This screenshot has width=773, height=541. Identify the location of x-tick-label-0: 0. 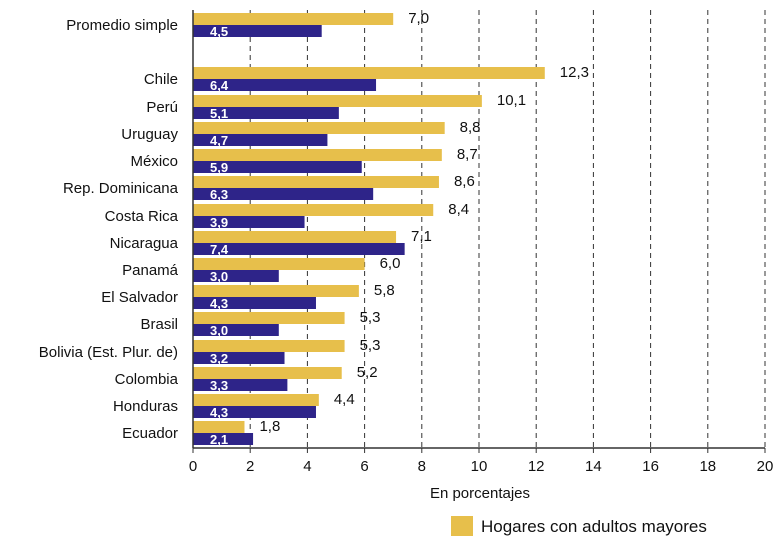
(193, 466).